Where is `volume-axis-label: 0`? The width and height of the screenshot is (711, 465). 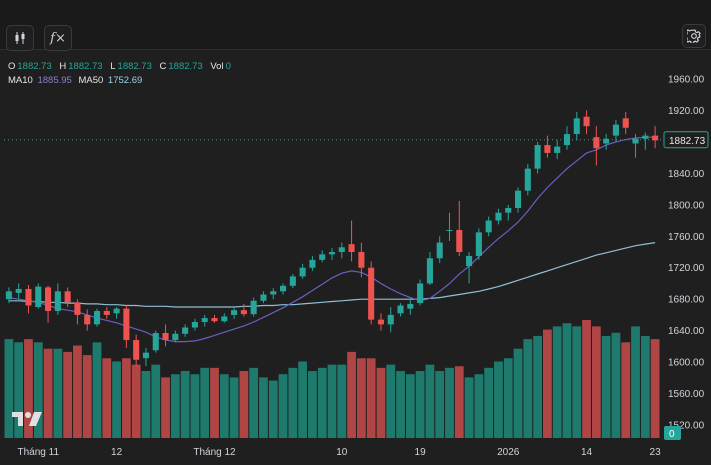
volume-axis-label: 0 is located at coordinates (672, 434).